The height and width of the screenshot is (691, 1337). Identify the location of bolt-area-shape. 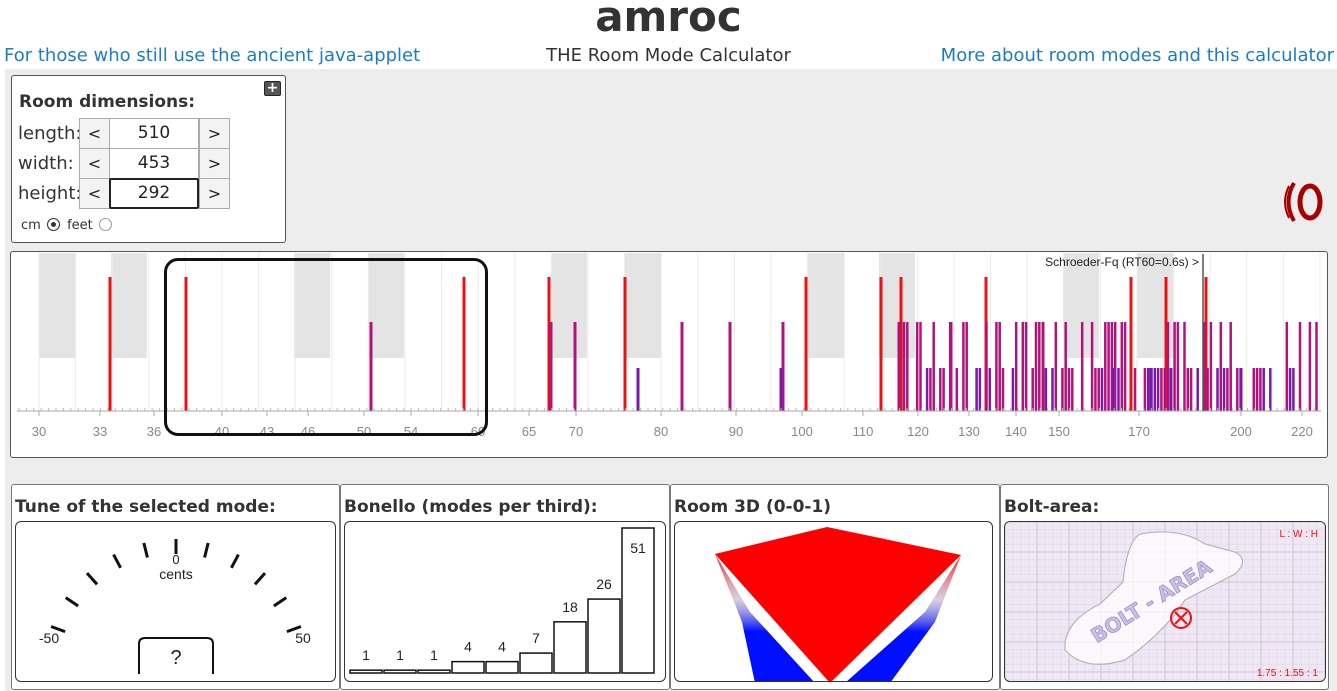
(1154, 598).